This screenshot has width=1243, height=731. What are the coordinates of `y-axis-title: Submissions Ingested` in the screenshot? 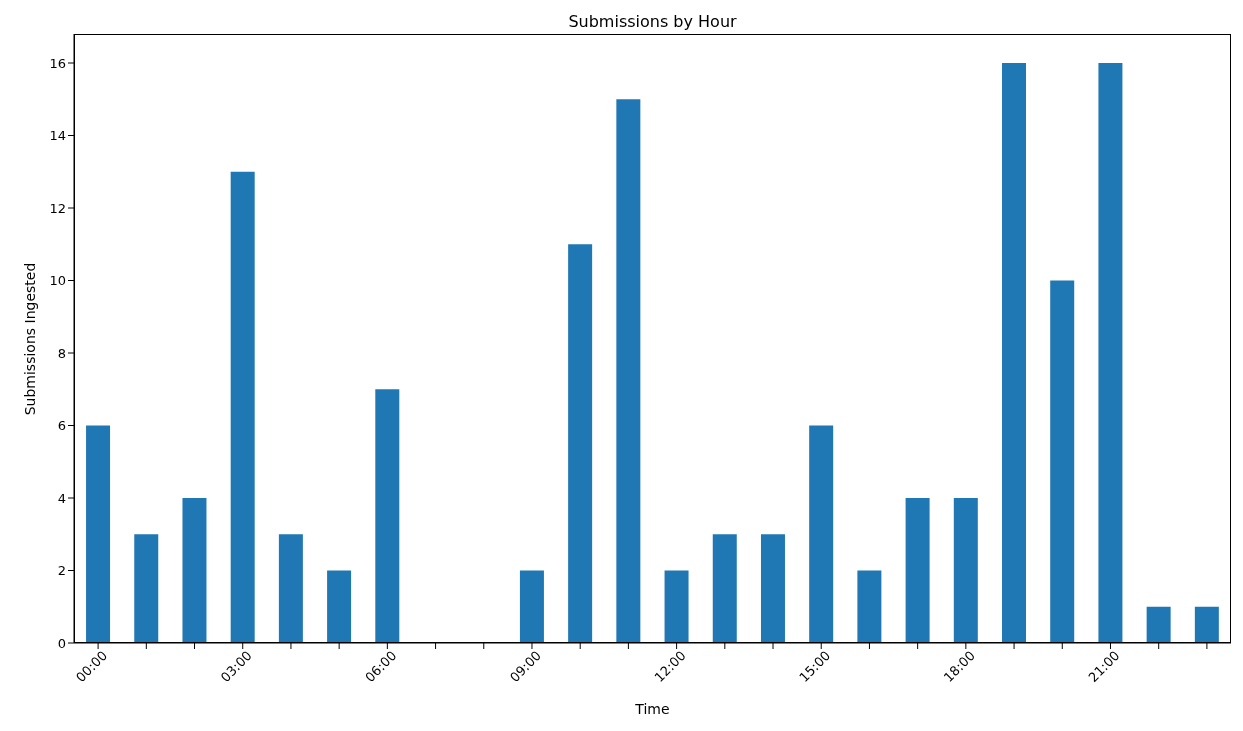 It's located at (30, 338).